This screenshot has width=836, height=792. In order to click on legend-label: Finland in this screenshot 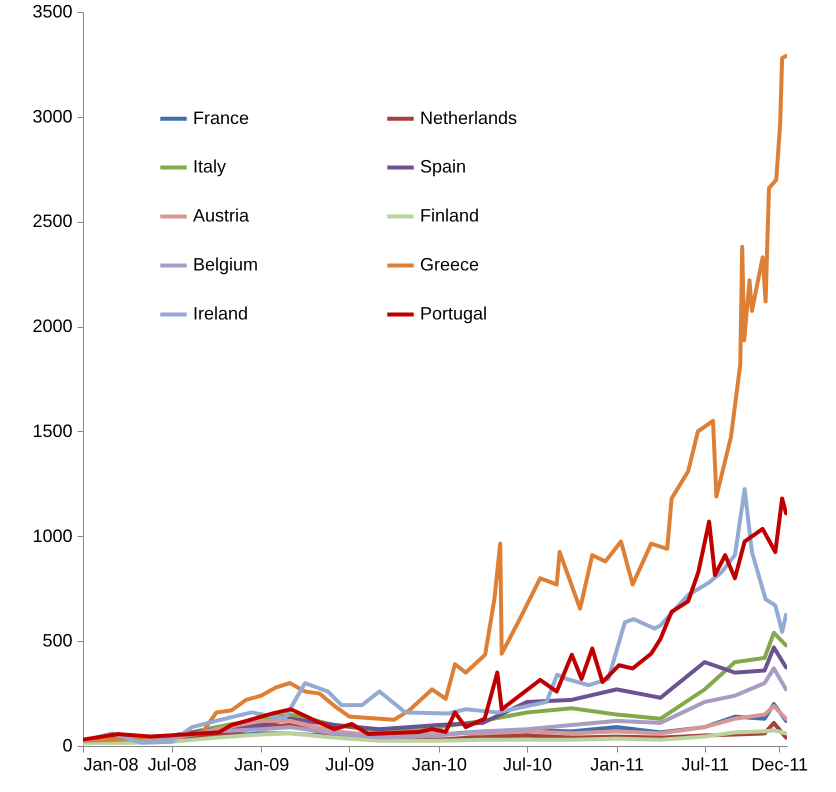, I will do `click(450, 216)`.